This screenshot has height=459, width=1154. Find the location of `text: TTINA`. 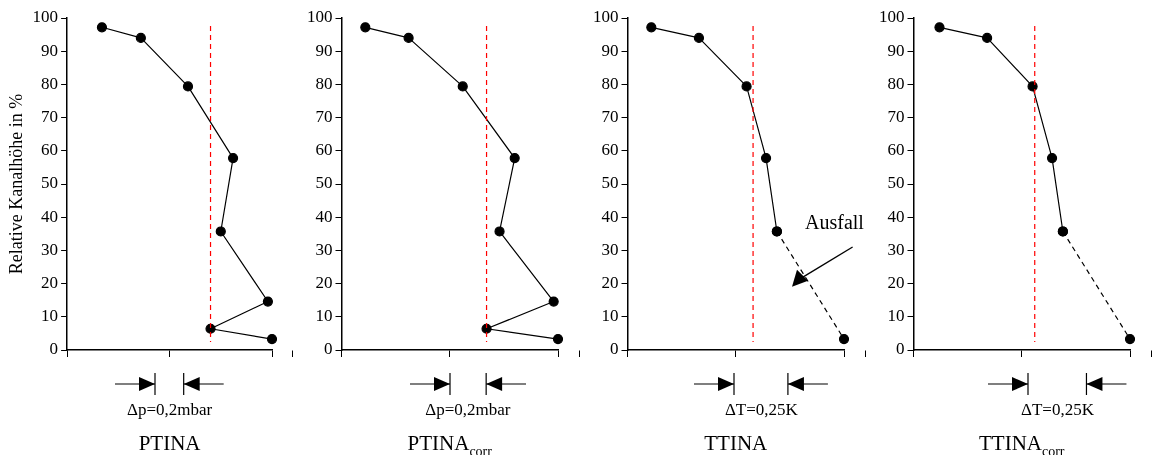

text: TTINA is located at coordinates (736, 443).